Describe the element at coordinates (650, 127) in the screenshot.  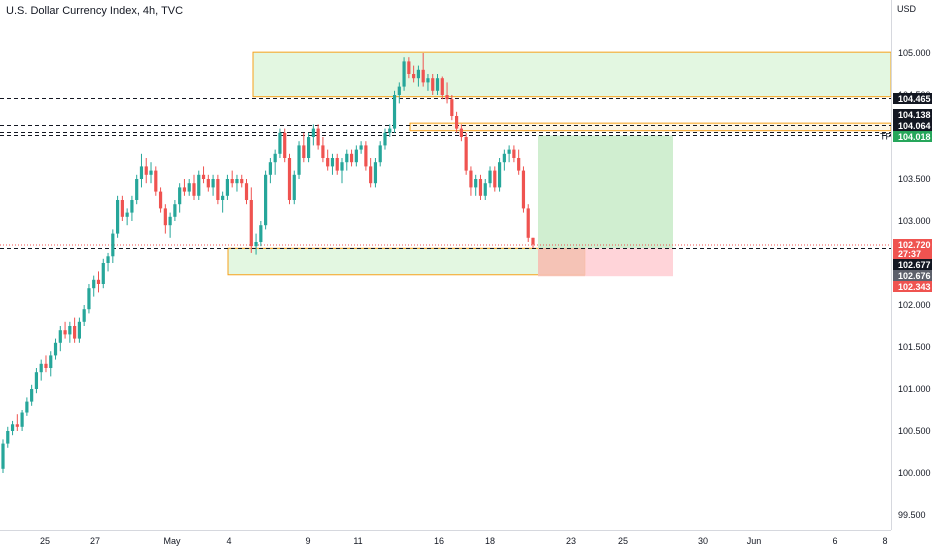
I see `supply_thin-zone` at that location.